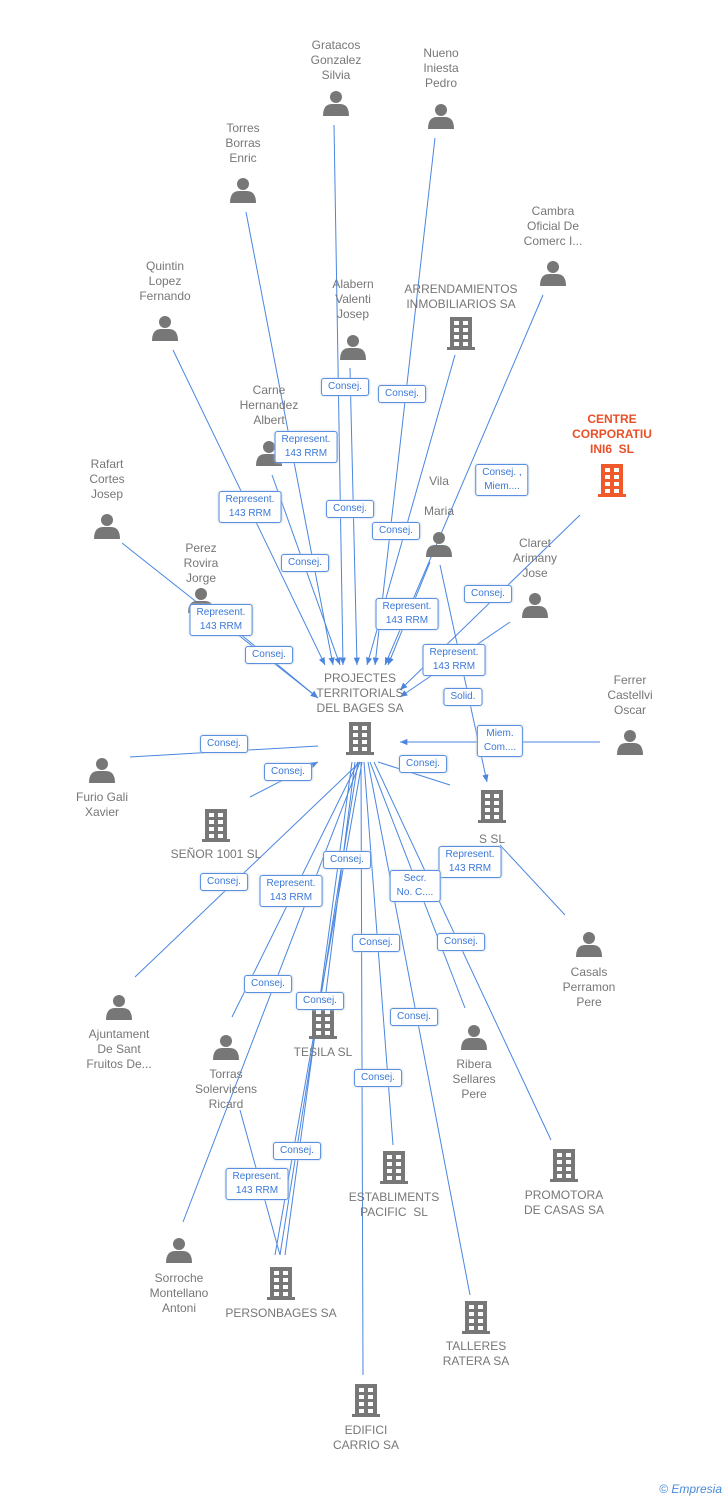 The image size is (728, 1500). I want to click on node-label: Vila Maria, so click(439, 496).